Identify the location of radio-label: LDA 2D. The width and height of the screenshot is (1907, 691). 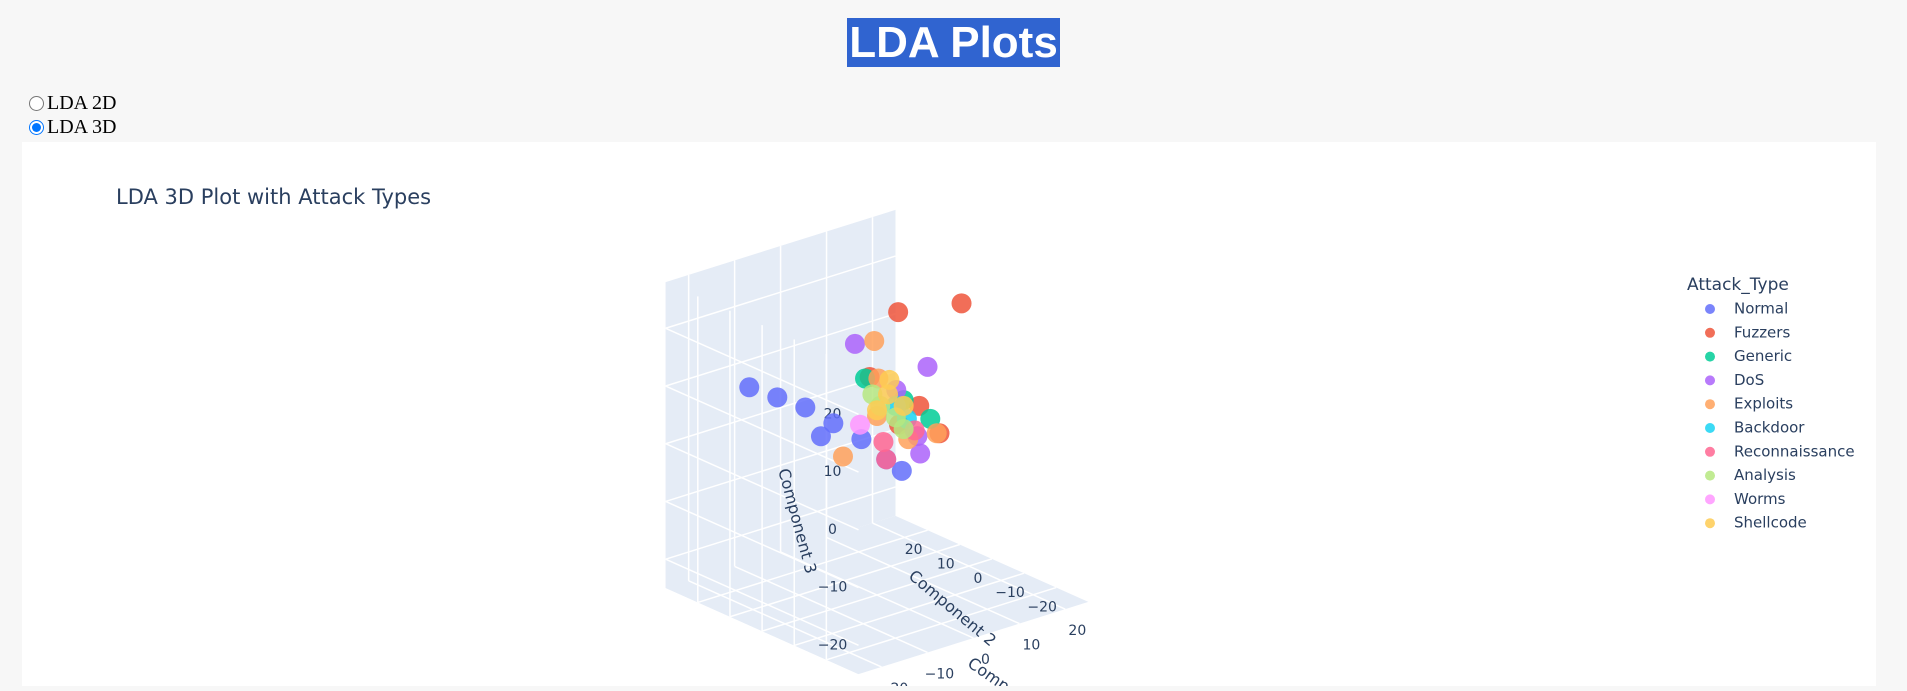
(82, 103).